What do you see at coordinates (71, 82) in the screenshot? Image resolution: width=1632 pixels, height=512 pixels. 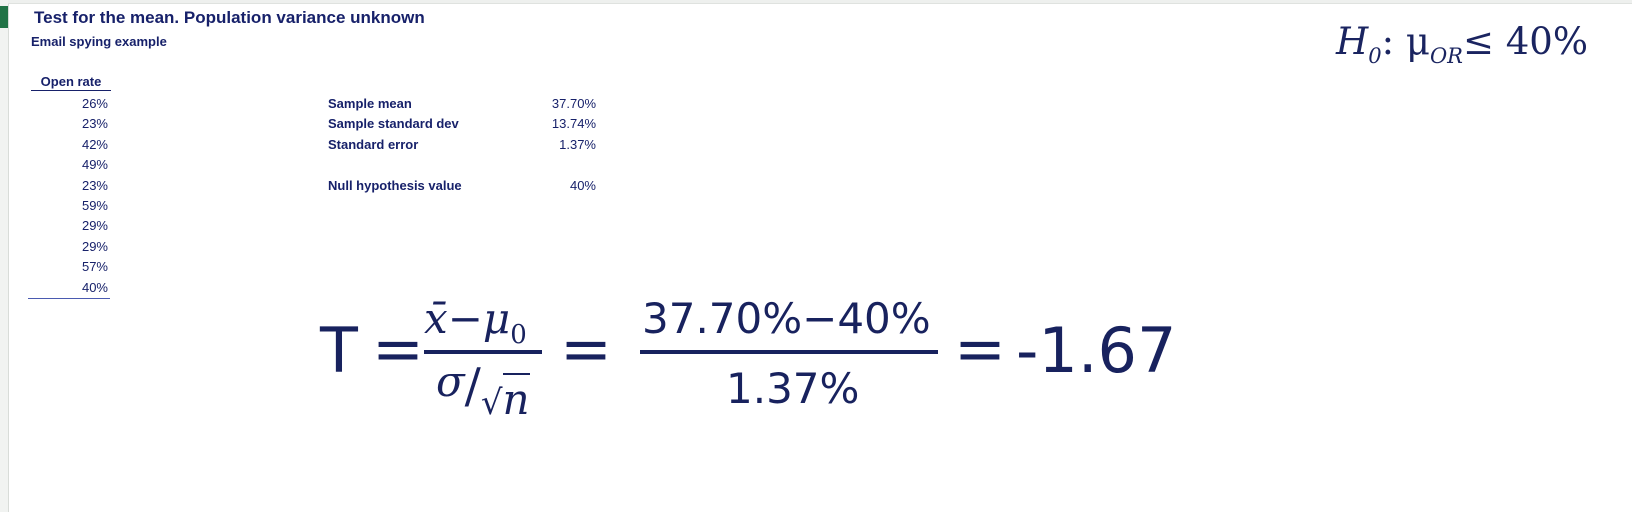 I see `open-rate-header: Open rate` at bounding box center [71, 82].